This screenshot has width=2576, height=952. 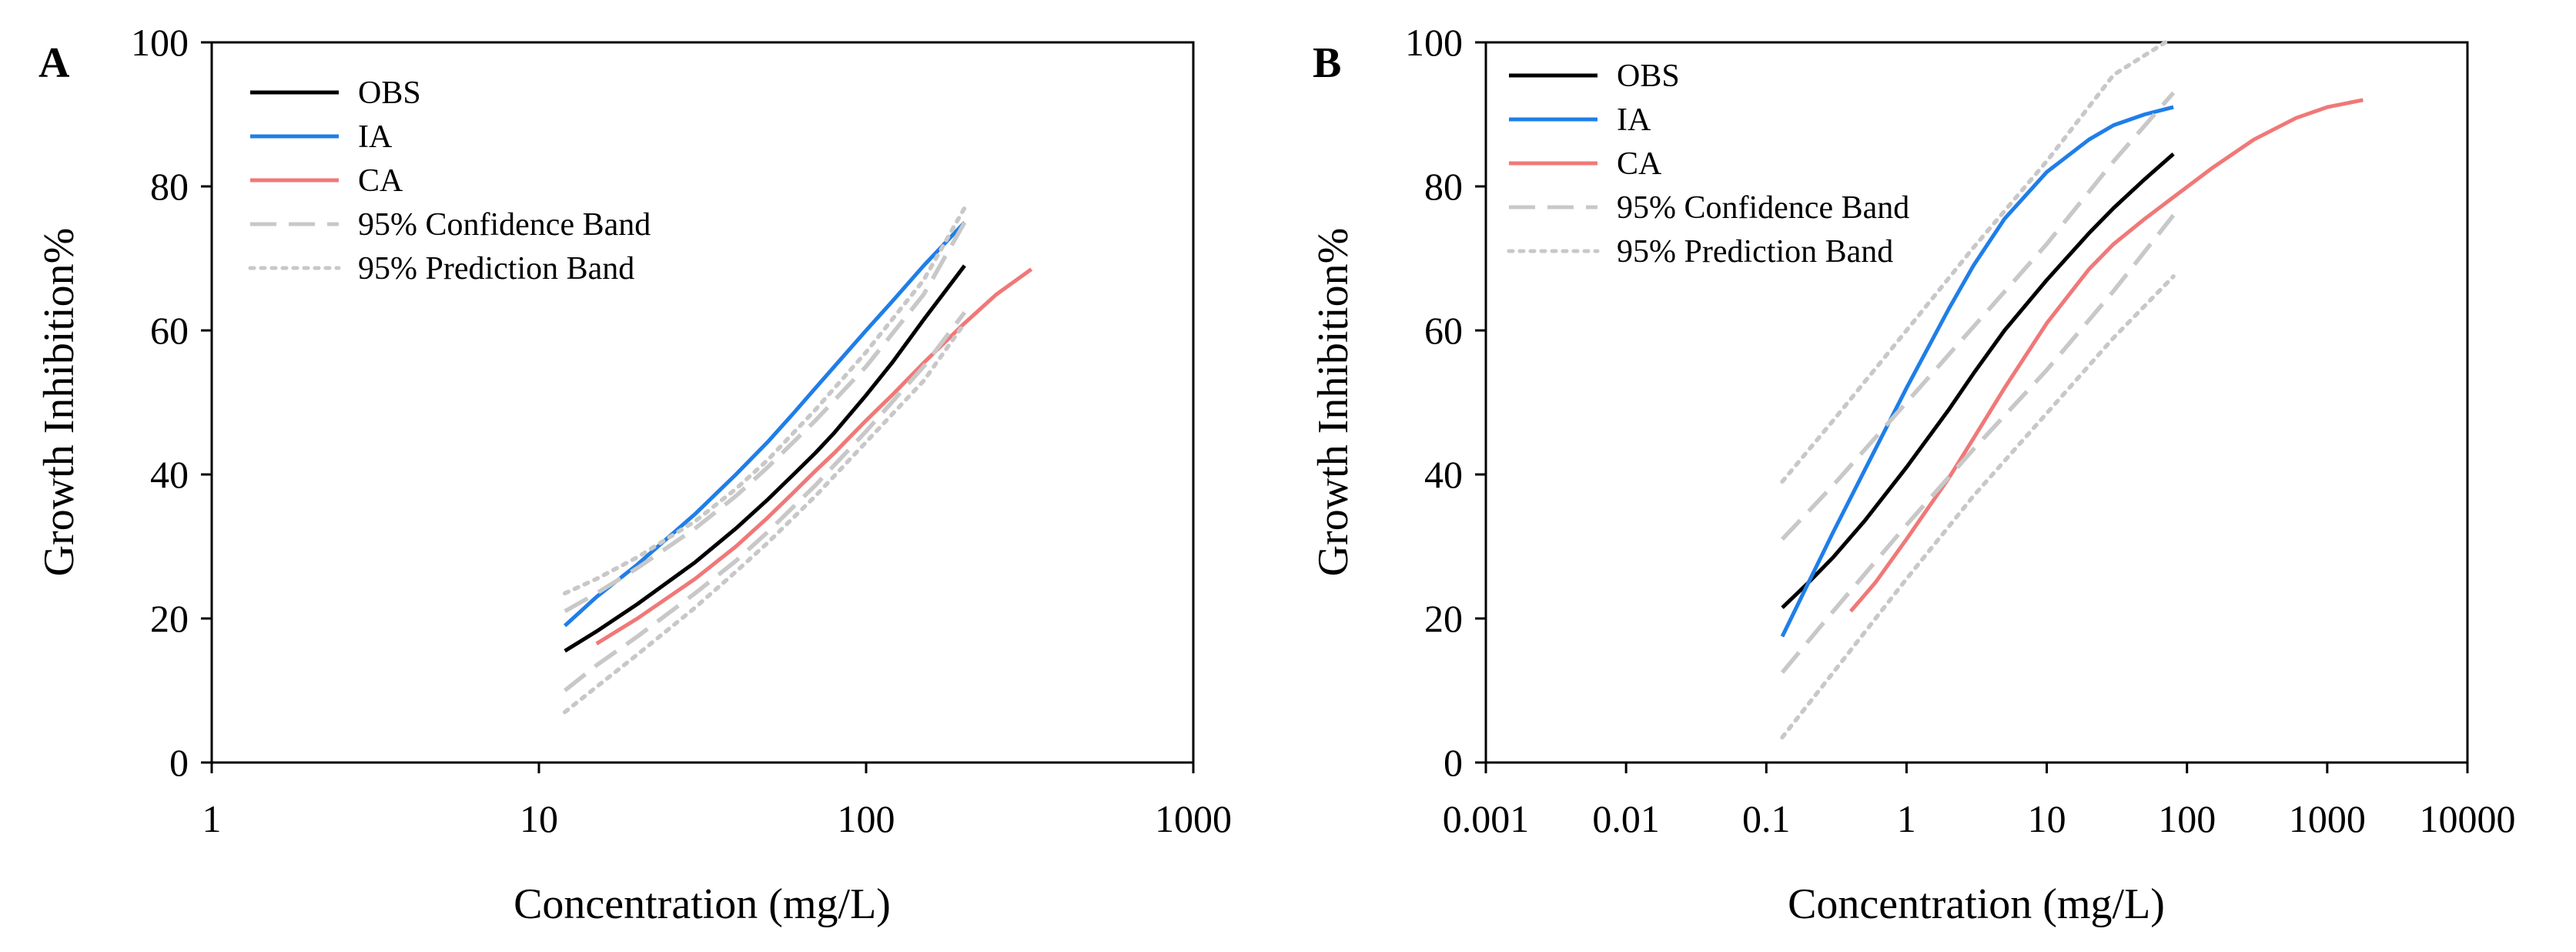 What do you see at coordinates (1444, 186) in the screenshot?
I see `panel-b-y-tick-label: 80` at bounding box center [1444, 186].